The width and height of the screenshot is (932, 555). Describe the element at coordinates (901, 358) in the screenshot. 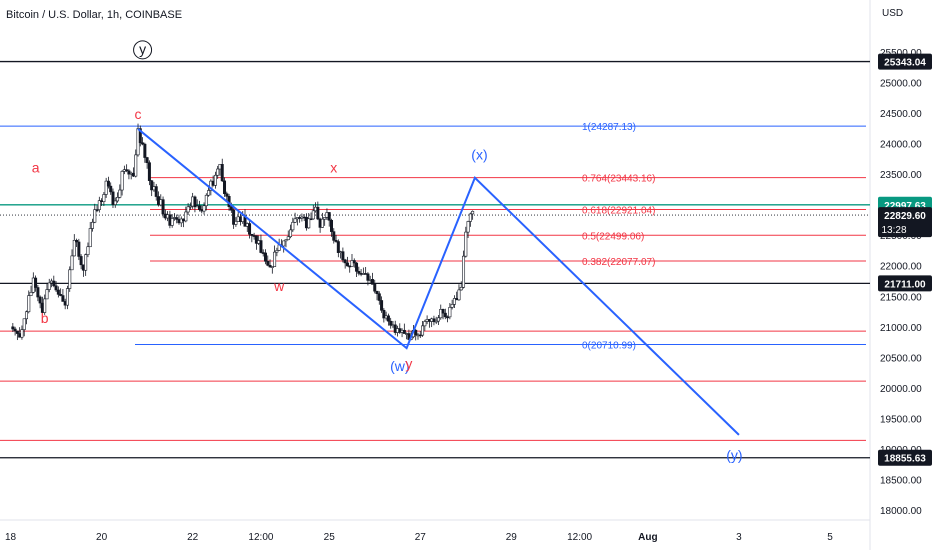

I see `price-tick-label: 20500.00` at that location.